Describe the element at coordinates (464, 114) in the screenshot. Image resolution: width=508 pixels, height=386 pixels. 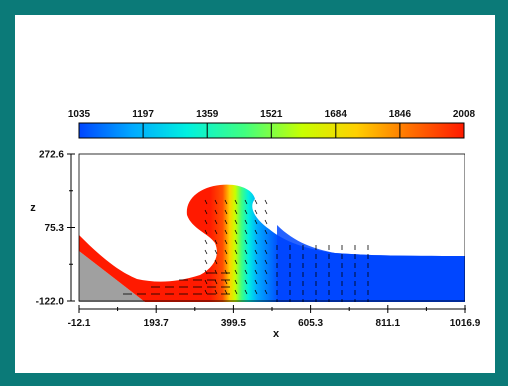
I see `colorbar-label: 2008` at that location.